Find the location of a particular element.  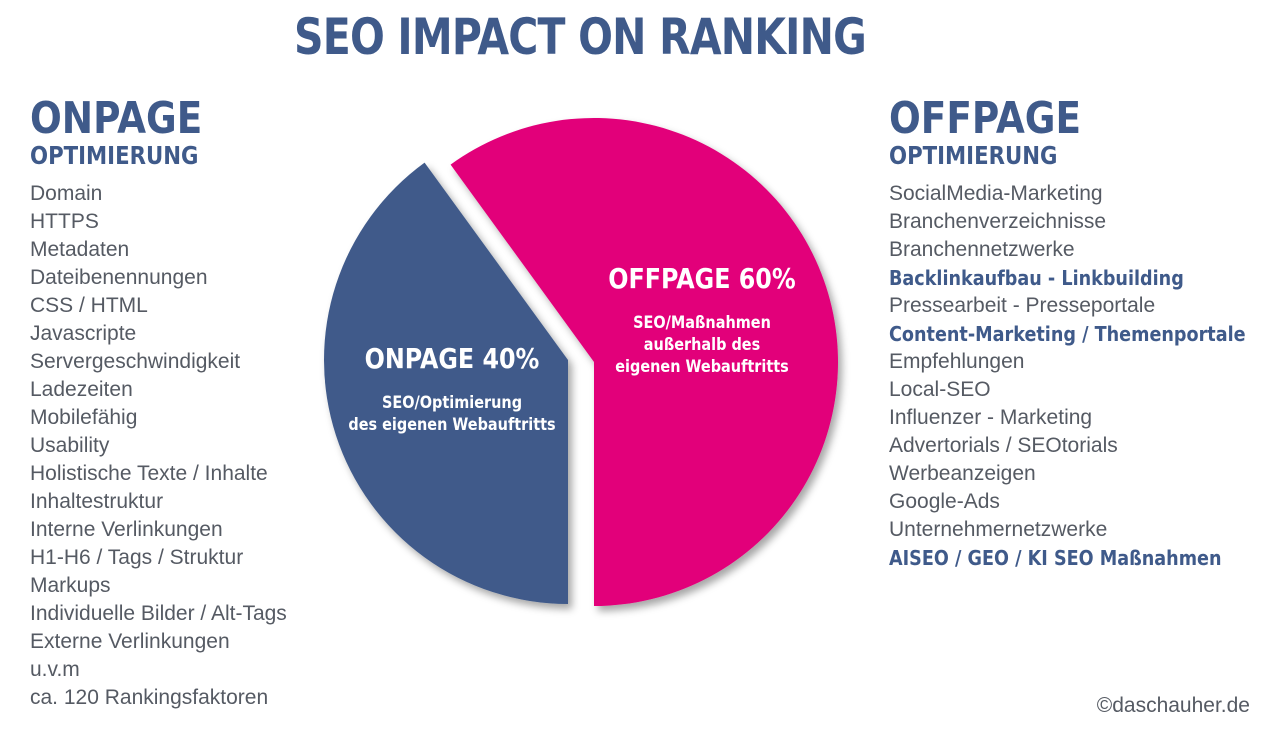

list-item: HTTPS is located at coordinates (64, 221).